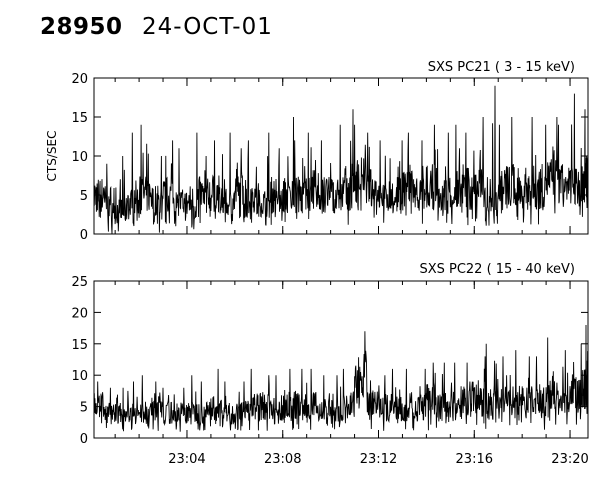 The image size is (600, 480). I want to click on x-tick-label: 23:04, so click(186, 459).